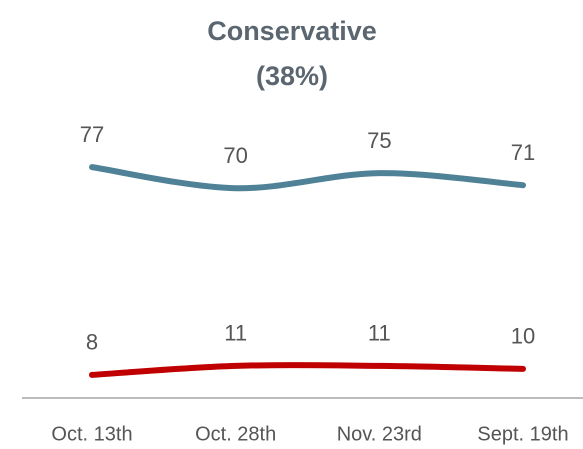 The width and height of the screenshot is (583, 449). What do you see at coordinates (523, 152) in the screenshot?
I see `data-label: 71` at bounding box center [523, 152].